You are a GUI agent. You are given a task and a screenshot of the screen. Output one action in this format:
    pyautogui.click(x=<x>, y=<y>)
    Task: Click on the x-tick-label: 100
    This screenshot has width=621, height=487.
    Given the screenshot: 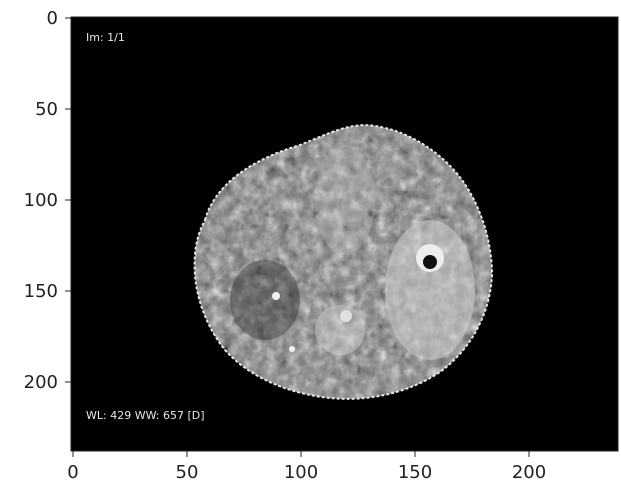 What is the action you would take?
    pyautogui.click(x=301, y=472)
    